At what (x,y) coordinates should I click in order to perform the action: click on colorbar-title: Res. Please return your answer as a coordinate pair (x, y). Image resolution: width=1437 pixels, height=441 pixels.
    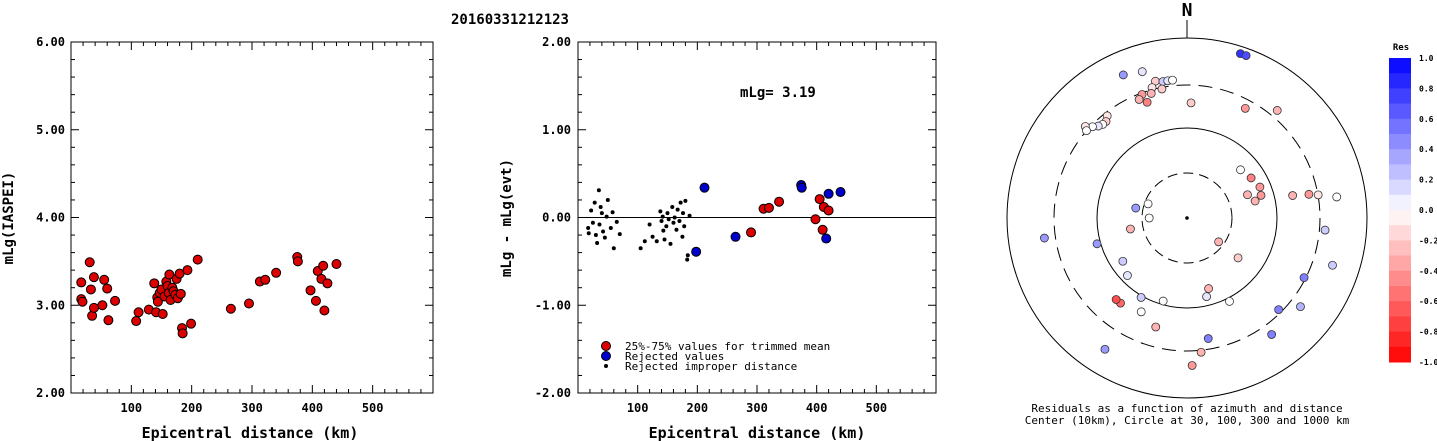
    Looking at the image, I should click on (1401, 48).